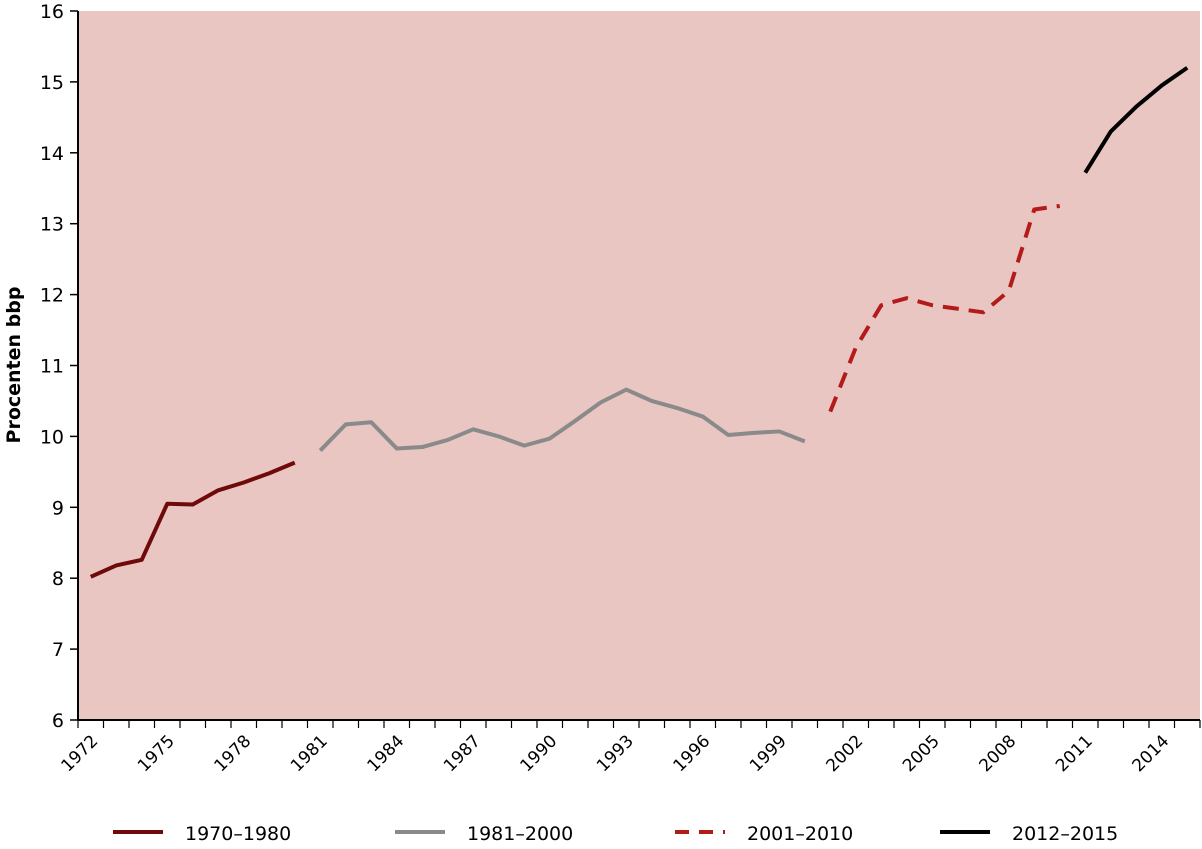 This screenshot has width=1202, height=849. What do you see at coordinates (309, 753) in the screenshot?
I see `x-tick-label: 1981` at bounding box center [309, 753].